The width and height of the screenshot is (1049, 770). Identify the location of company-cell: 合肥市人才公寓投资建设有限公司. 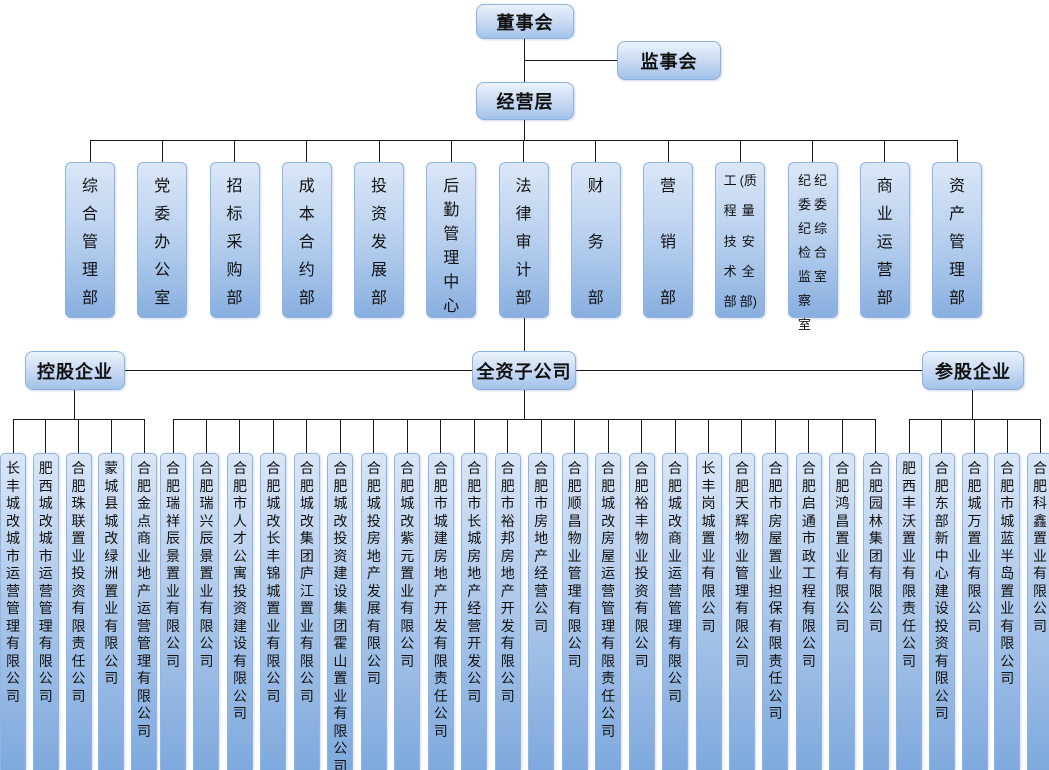
(239, 594).